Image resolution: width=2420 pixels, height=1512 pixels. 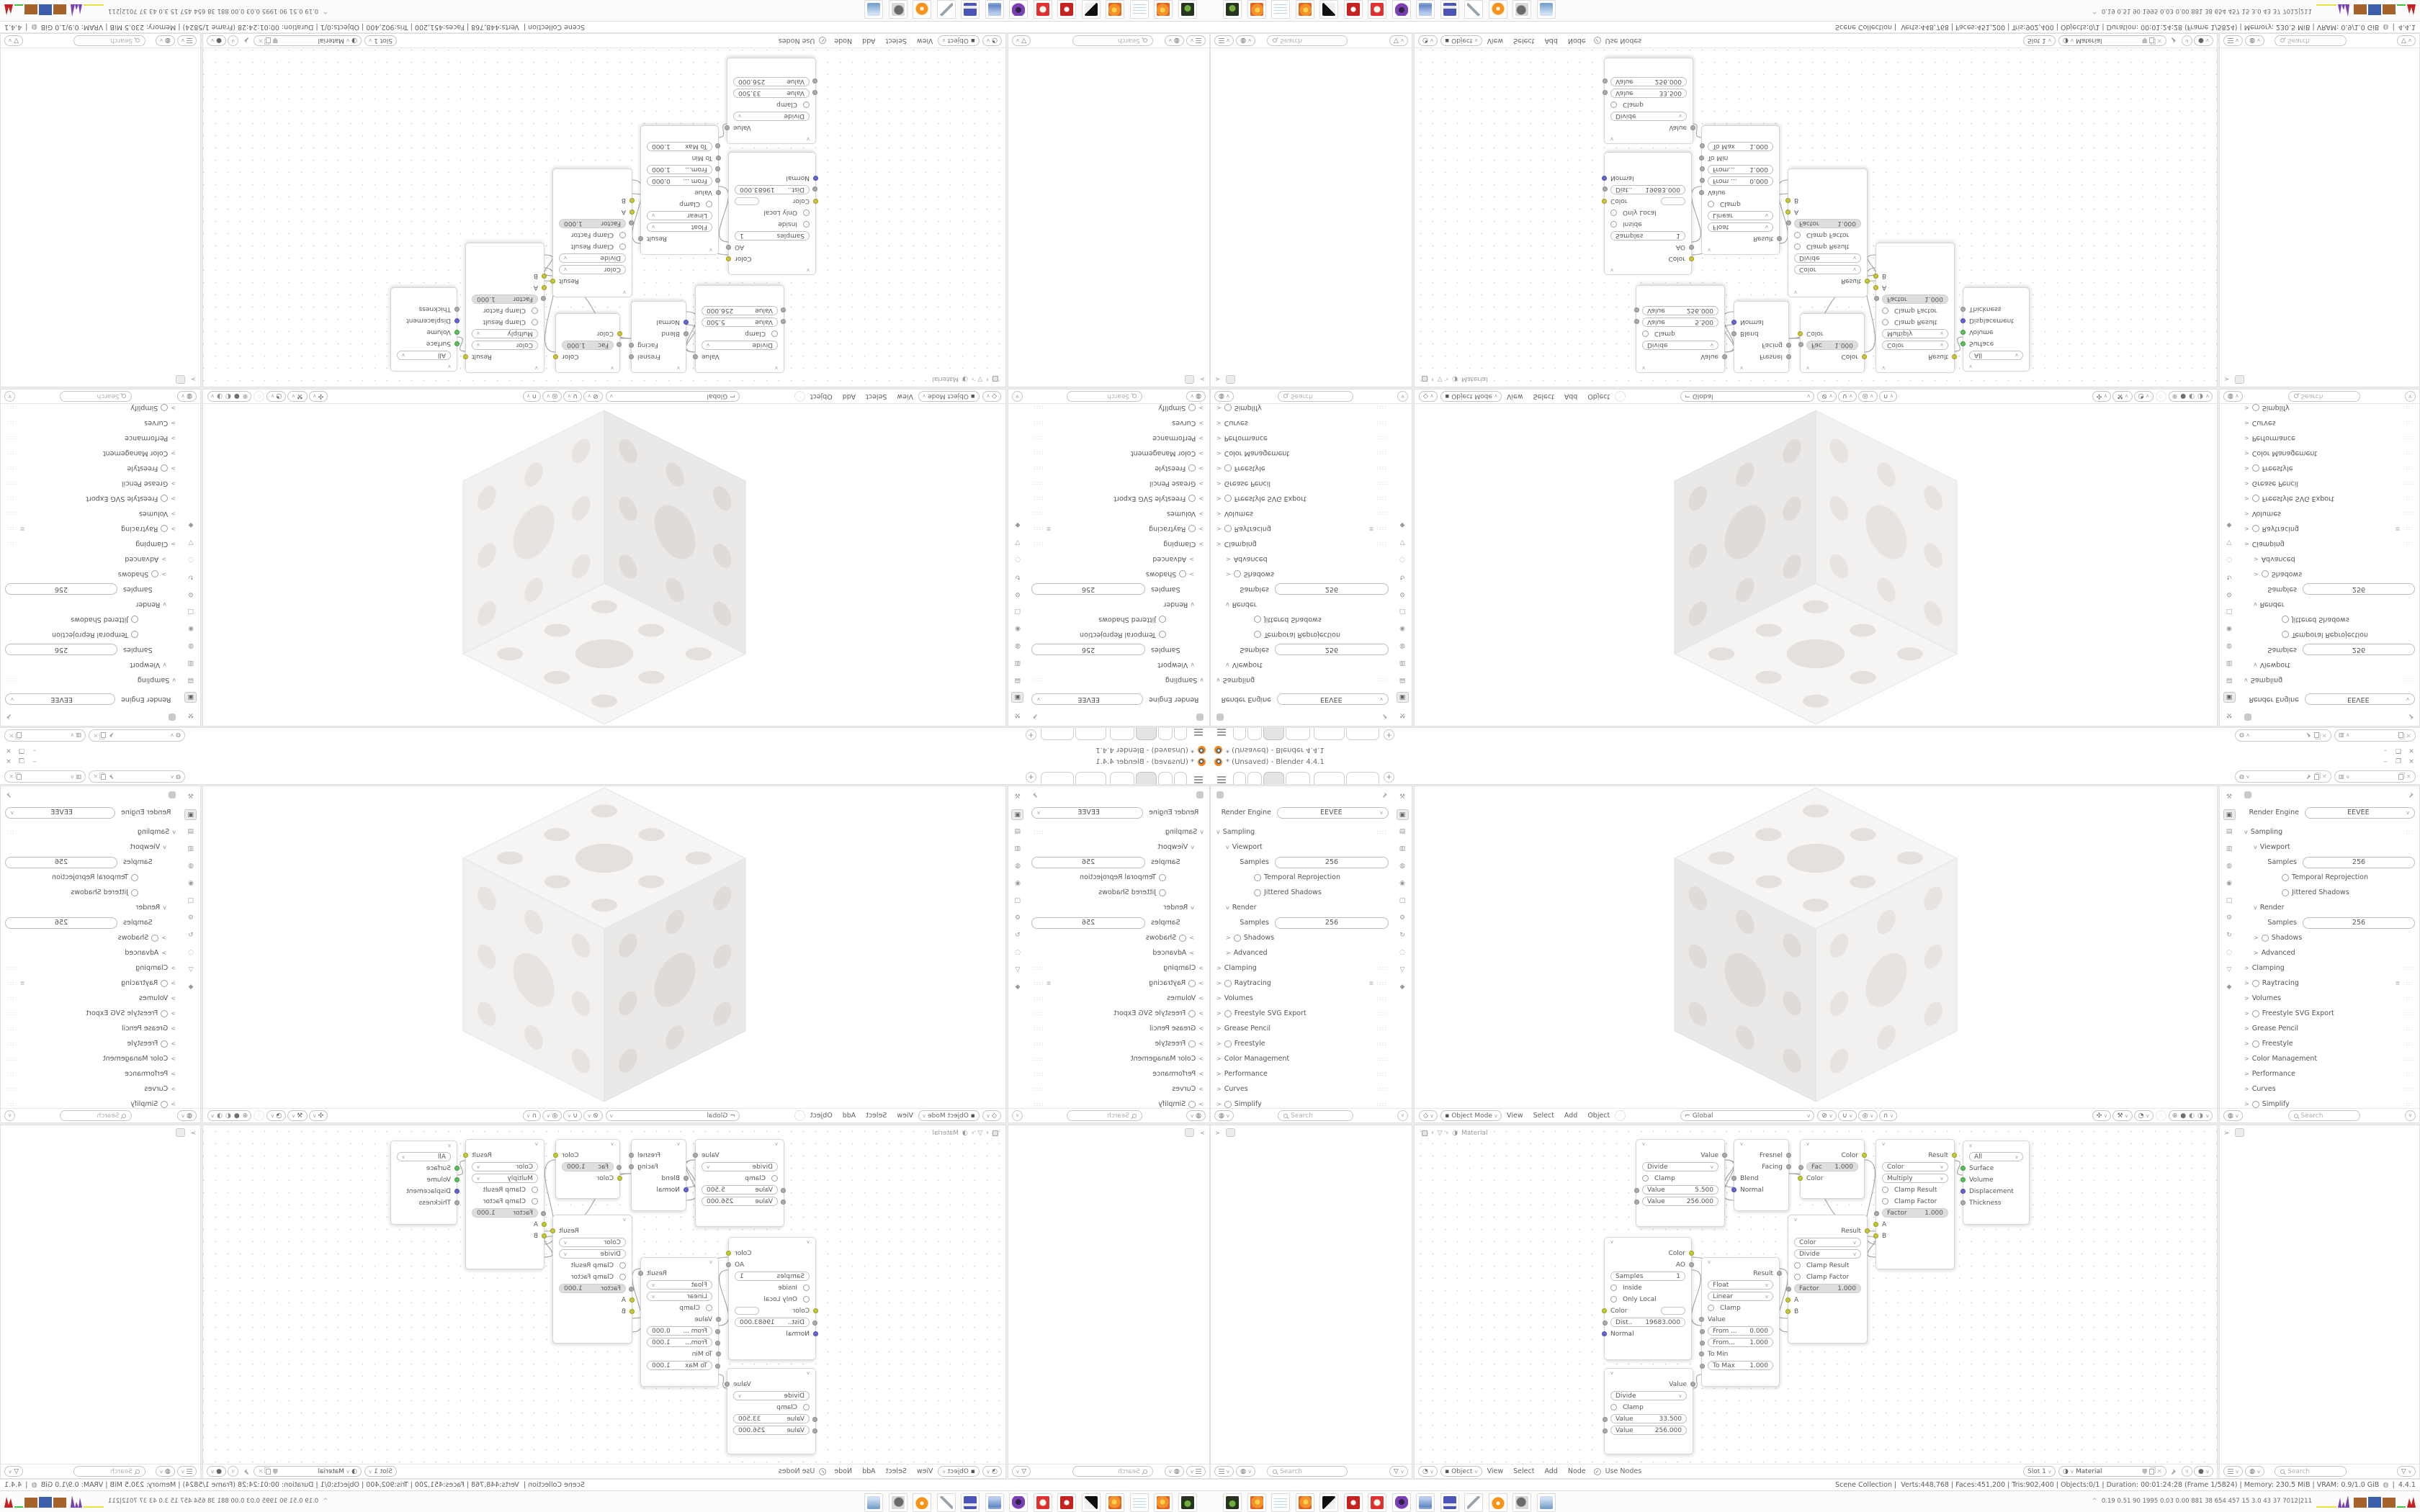 I want to click on minimize-button: –, so click(x=2385, y=761).